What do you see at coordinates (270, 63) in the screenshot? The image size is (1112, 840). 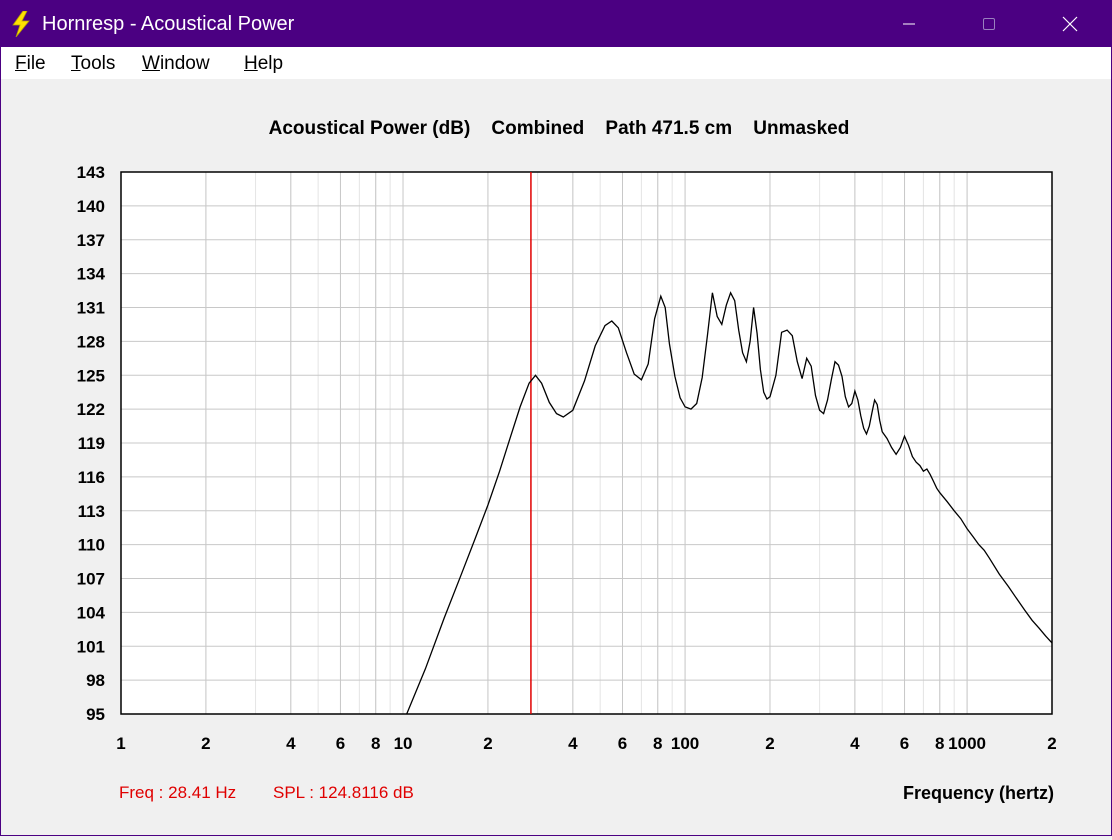 I see `menu-help-label: elp` at bounding box center [270, 63].